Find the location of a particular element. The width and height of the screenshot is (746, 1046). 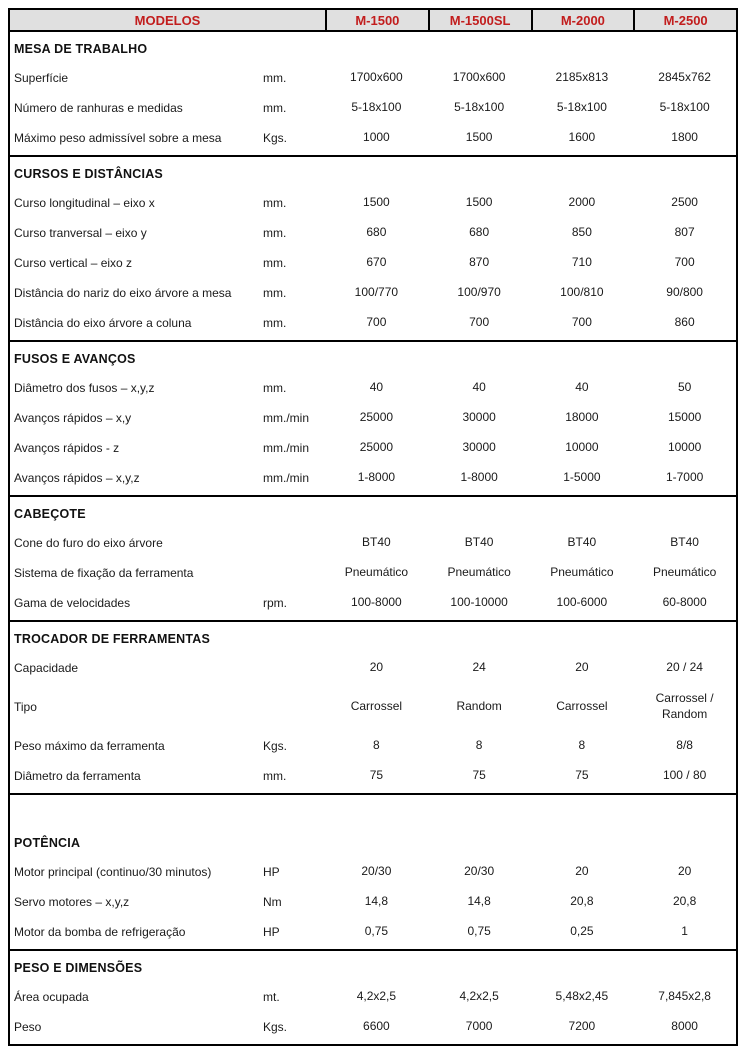

spec-row: Peso máximo da ferramenta Kgs. 8 8 8 8/8 is located at coordinates (373, 746).